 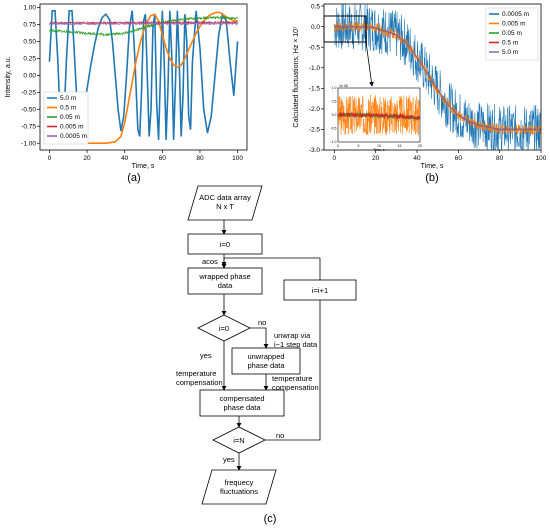 What do you see at coordinates (420, 146) in the screenshot?
I see `inset-x-tick-label: 20` at bounding box center [420, 146].